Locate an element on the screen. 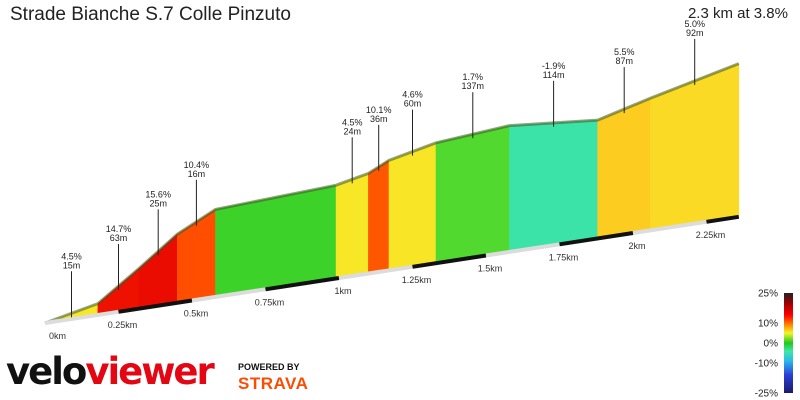  legend-label: -10% is located at coordinates (766, 364).